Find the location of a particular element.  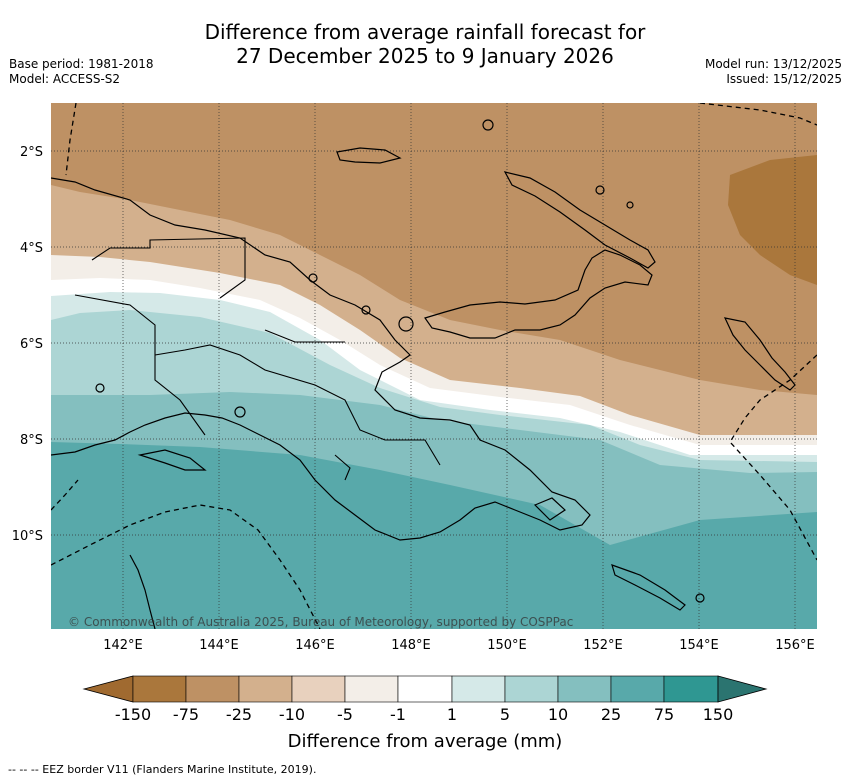

colorbar-underflow is located at coordinates (108, 689).